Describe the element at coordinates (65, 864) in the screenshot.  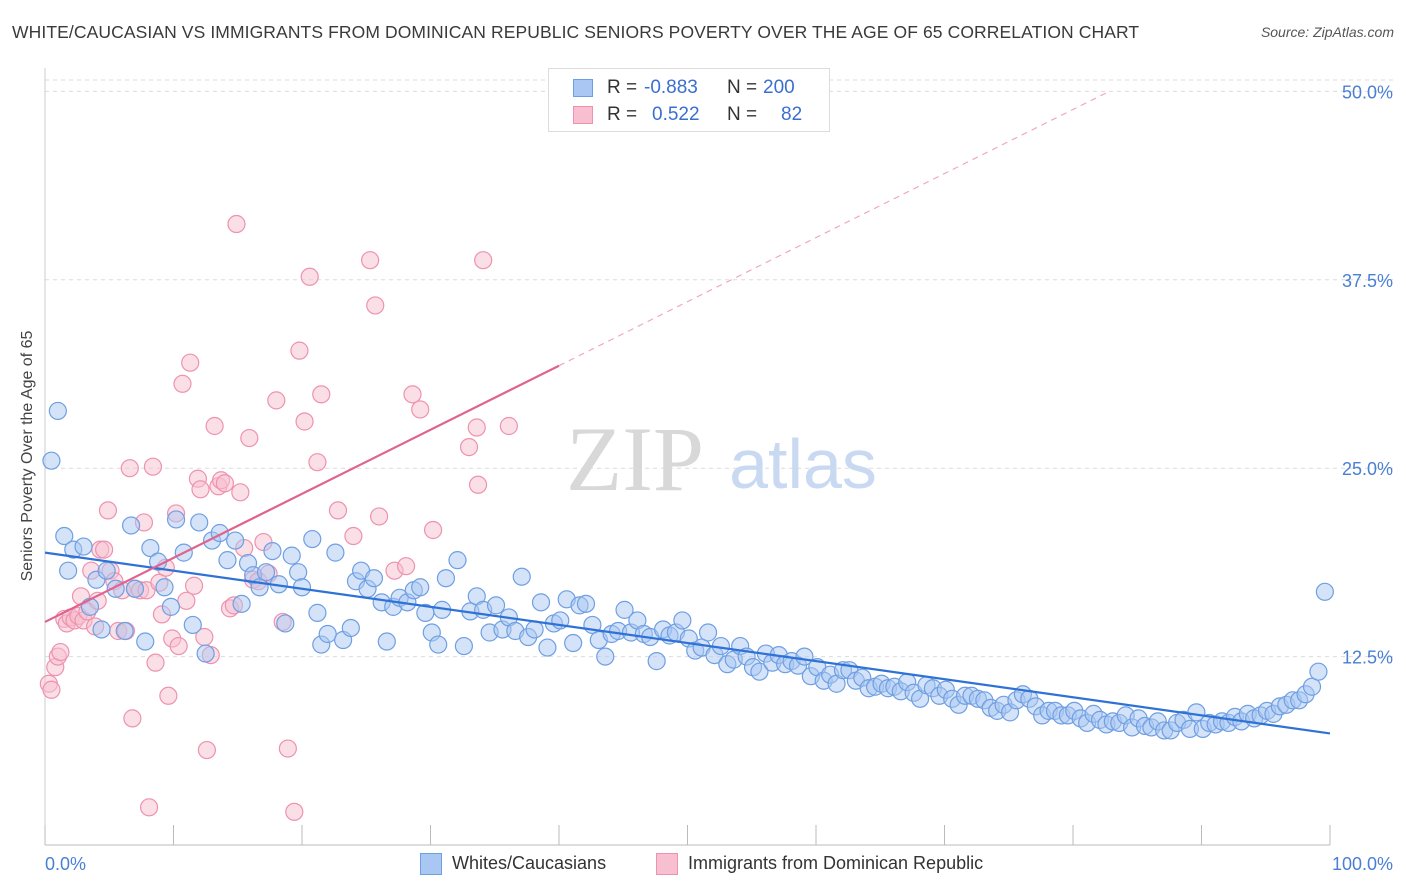
I see `x-tick-label: 0.0%` at that location.